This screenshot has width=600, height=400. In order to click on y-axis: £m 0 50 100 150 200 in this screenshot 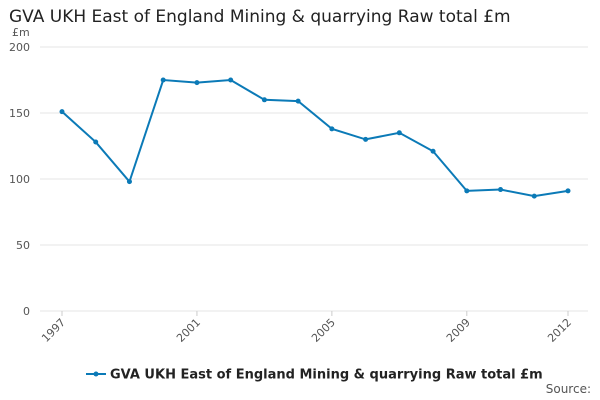, I will do `click(19, 172)`.